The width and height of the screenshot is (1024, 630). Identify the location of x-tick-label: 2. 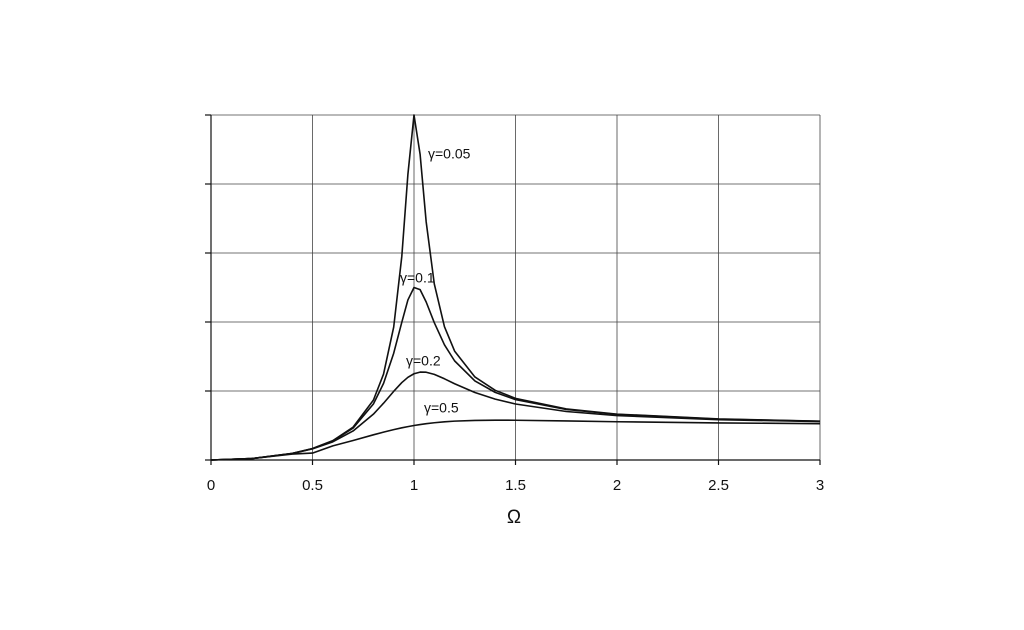
(617, 485).